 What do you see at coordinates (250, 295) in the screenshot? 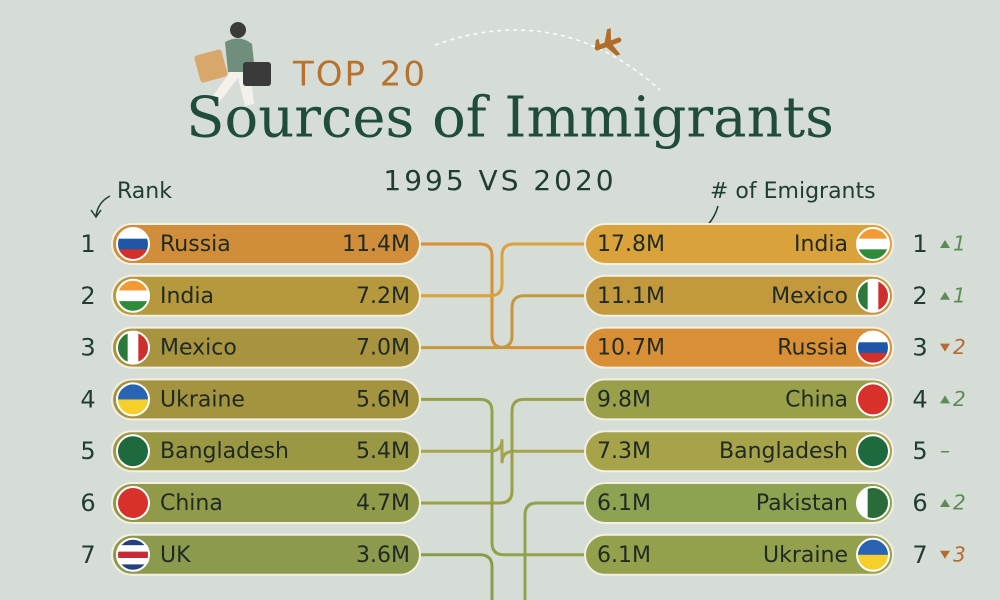
I see `row: 2 India 7.2M` at bounding box center [250, 295].